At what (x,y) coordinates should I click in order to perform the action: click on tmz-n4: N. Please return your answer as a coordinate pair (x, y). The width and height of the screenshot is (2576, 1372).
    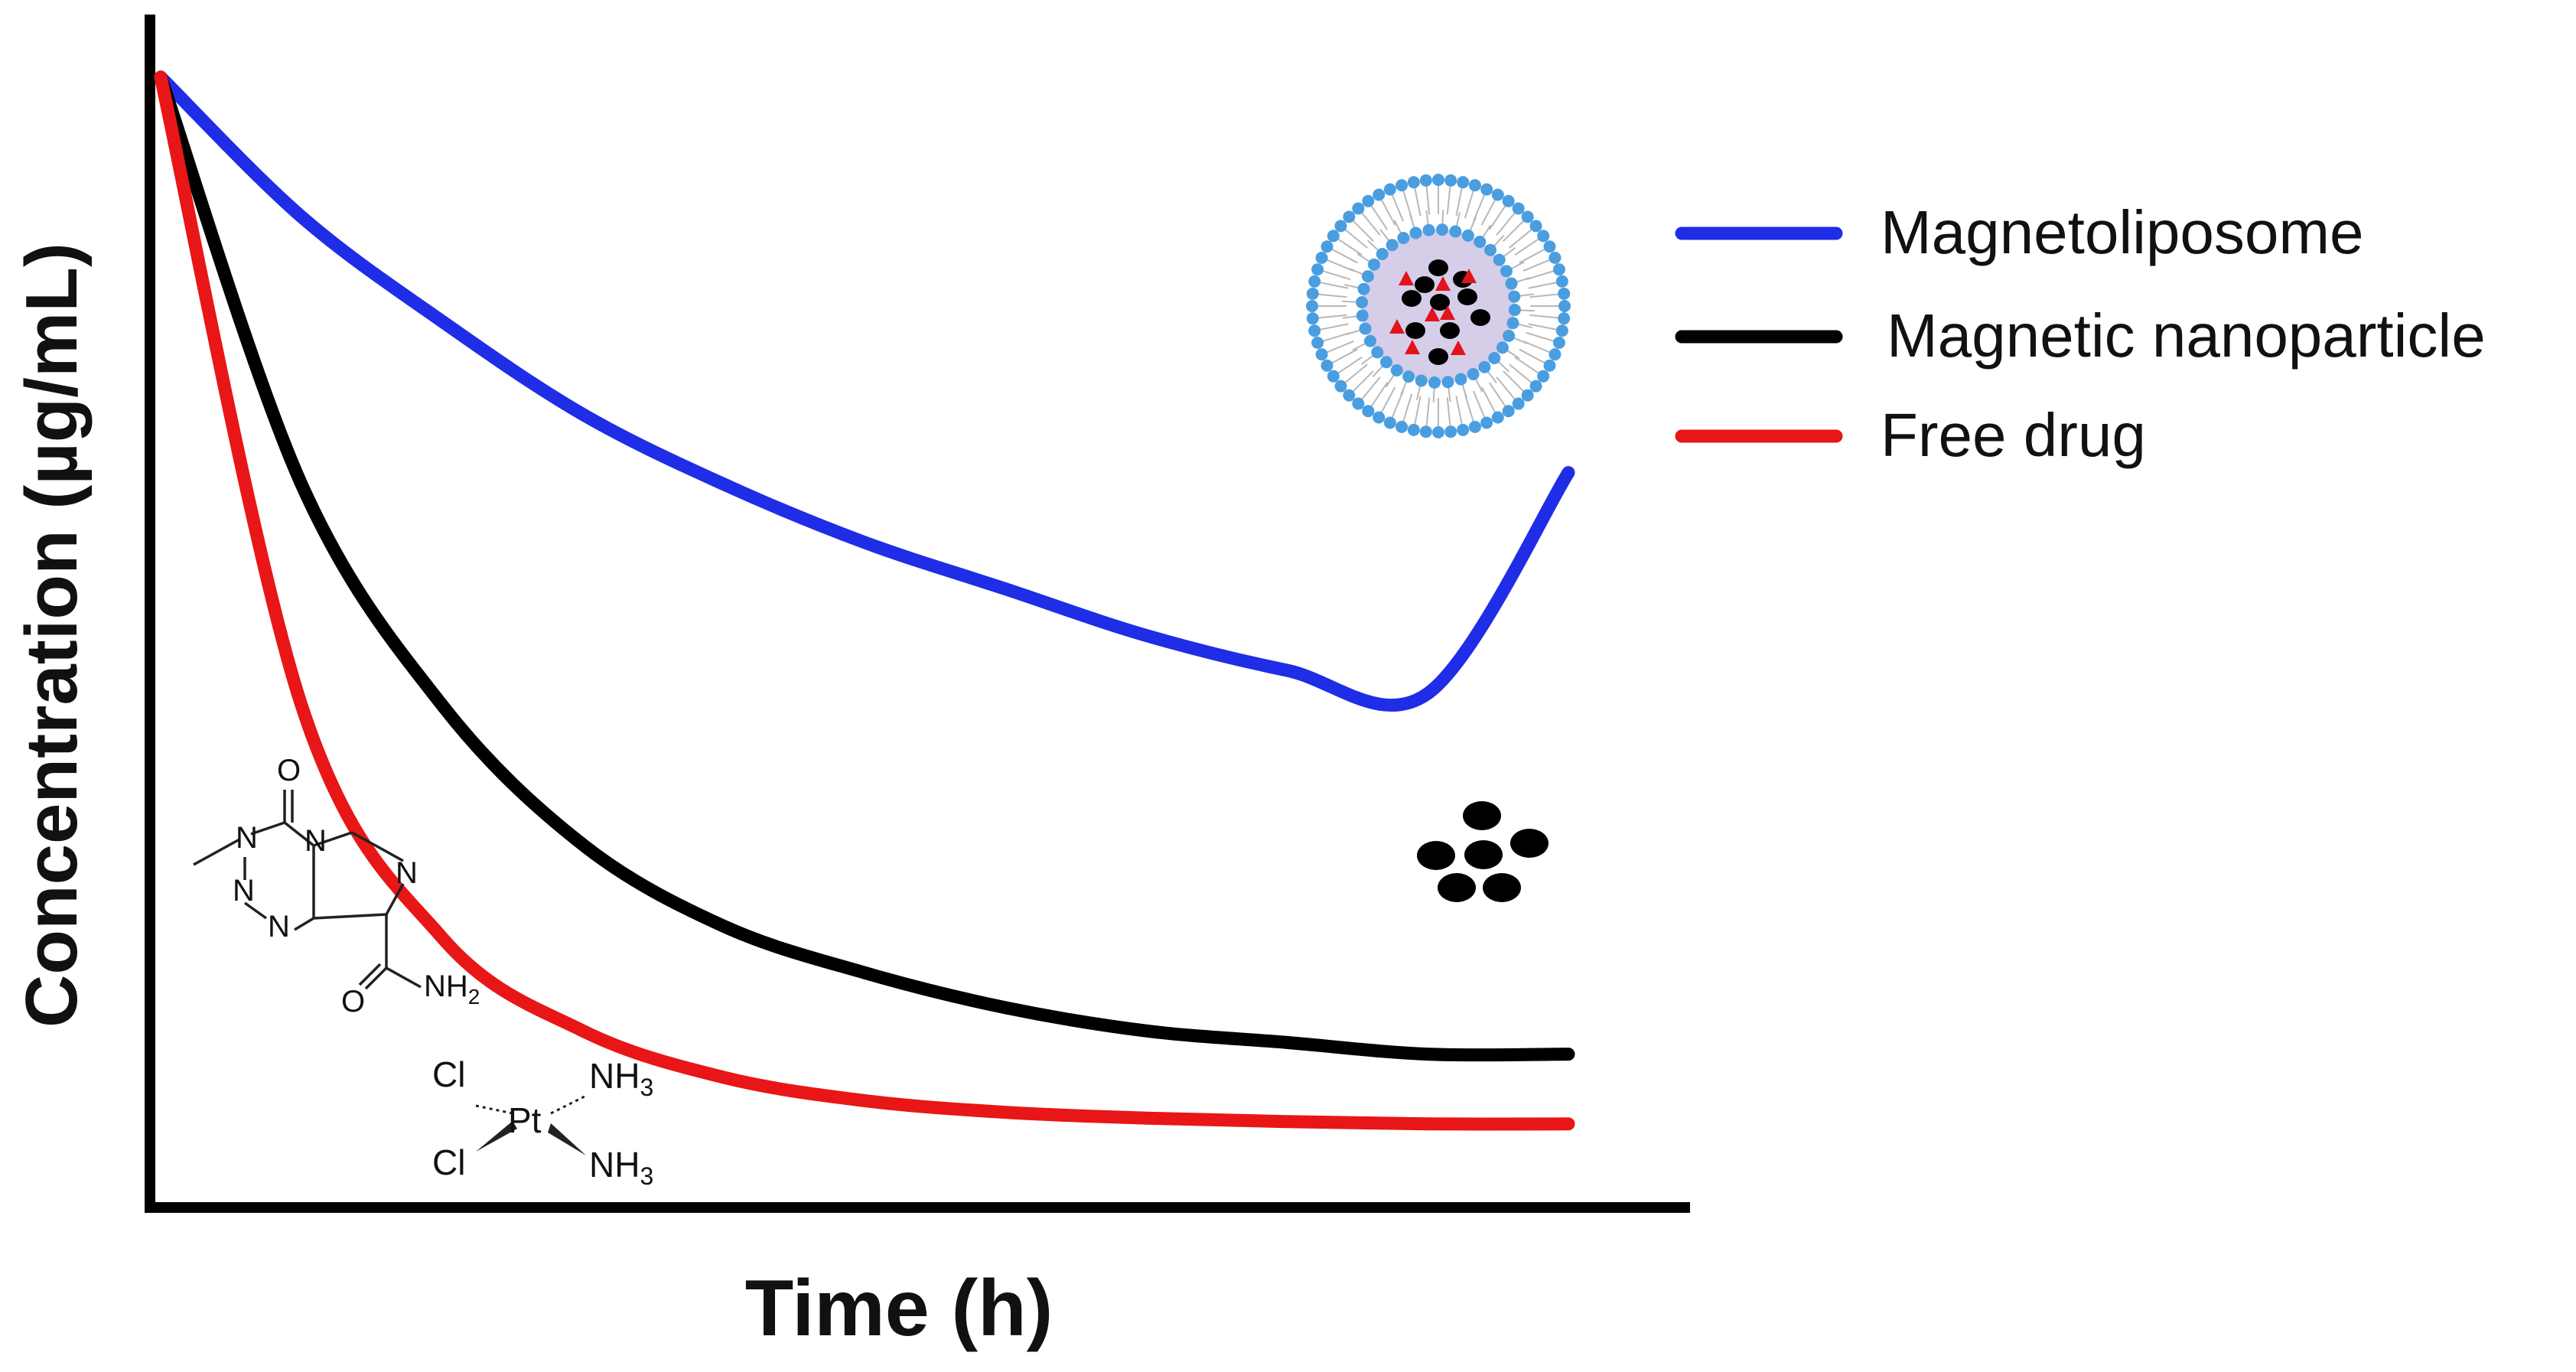
    Looking at the image, I should click on (316, 841).